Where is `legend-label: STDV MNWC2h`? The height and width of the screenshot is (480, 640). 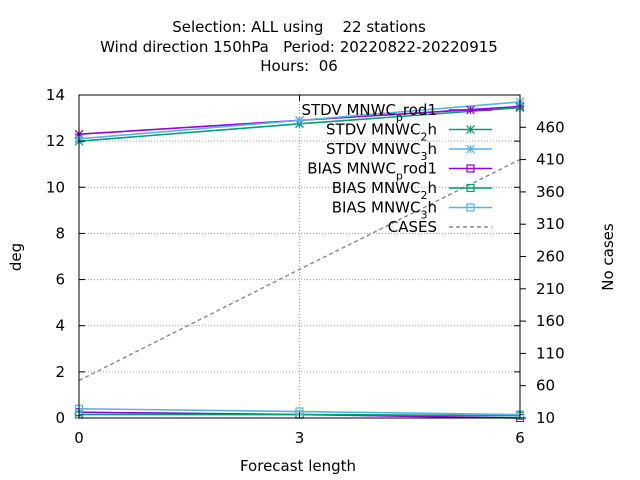 legend-label: STDV MNWC2h is located at coordinates (381, 132).